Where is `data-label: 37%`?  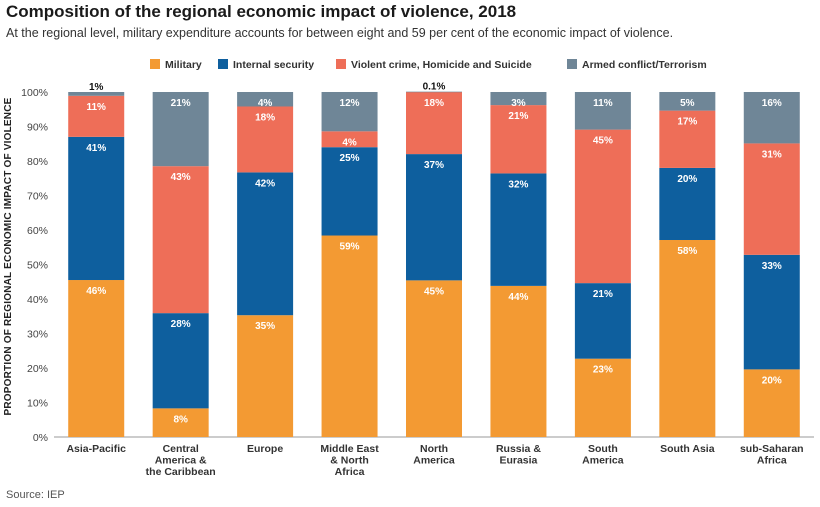
data-label: 37% is located at coordinates (434, 165).